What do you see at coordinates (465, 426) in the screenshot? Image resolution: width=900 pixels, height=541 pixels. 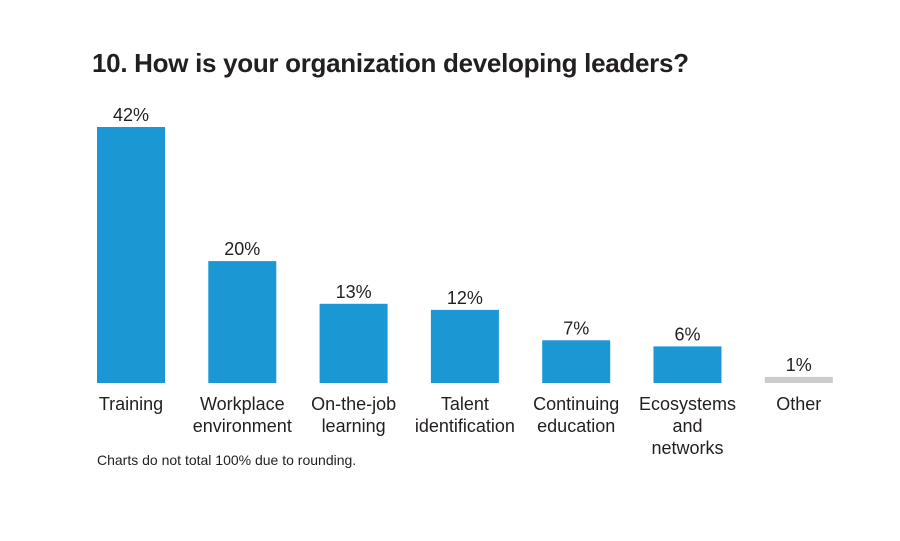 I see `category-label-line: identification` at bounding box center [465, 426].